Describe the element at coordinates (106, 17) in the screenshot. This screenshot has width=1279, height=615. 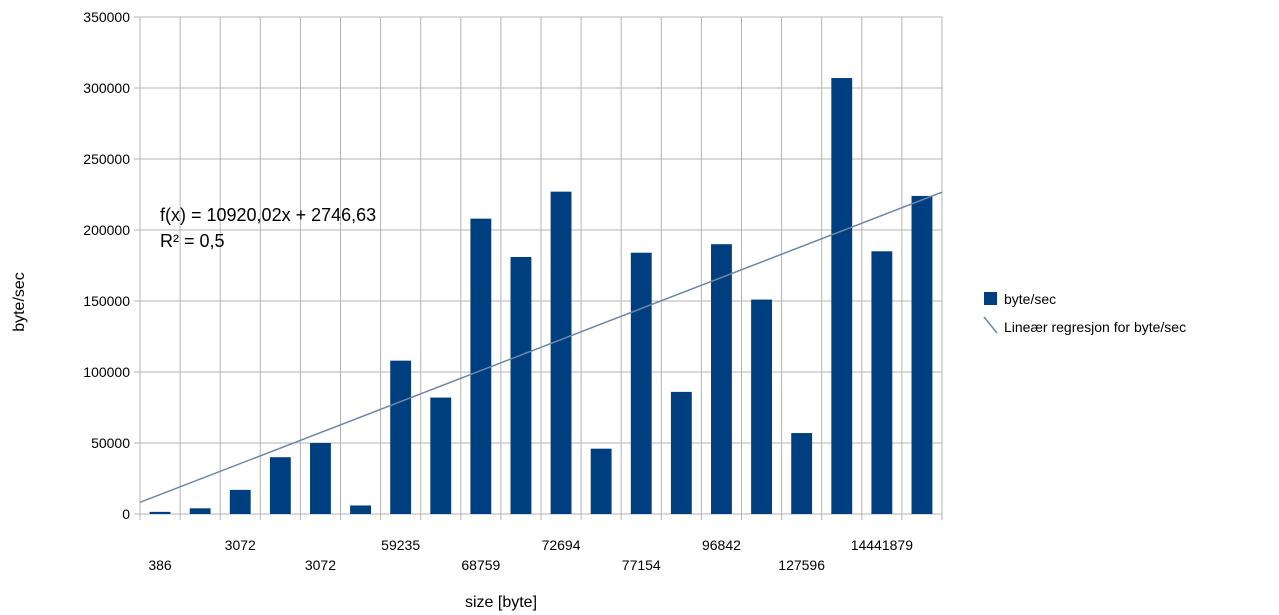
I see `y-tick-label: 350000` at that location.